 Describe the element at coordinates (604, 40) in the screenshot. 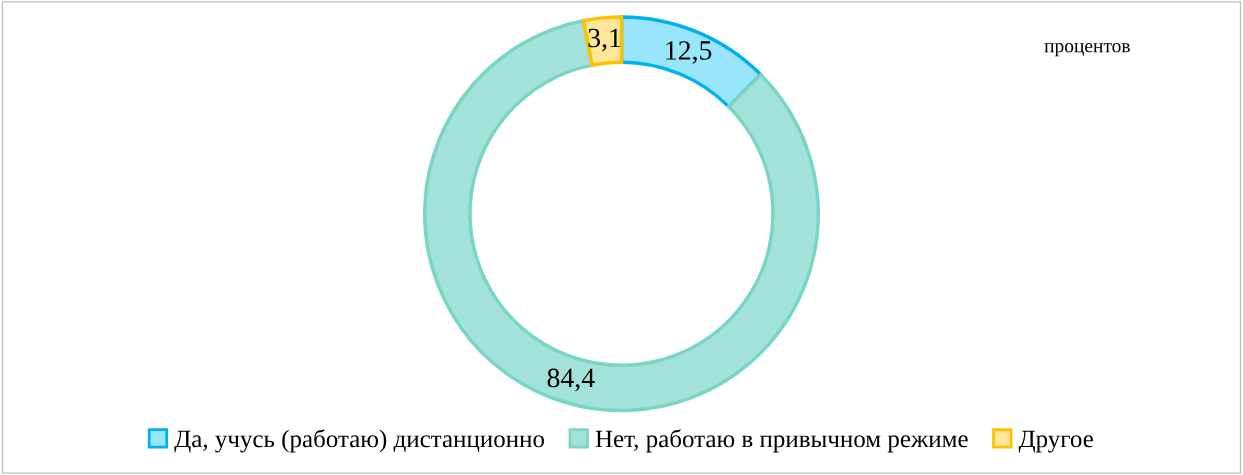

I see `data-label: 3,1` at that location.